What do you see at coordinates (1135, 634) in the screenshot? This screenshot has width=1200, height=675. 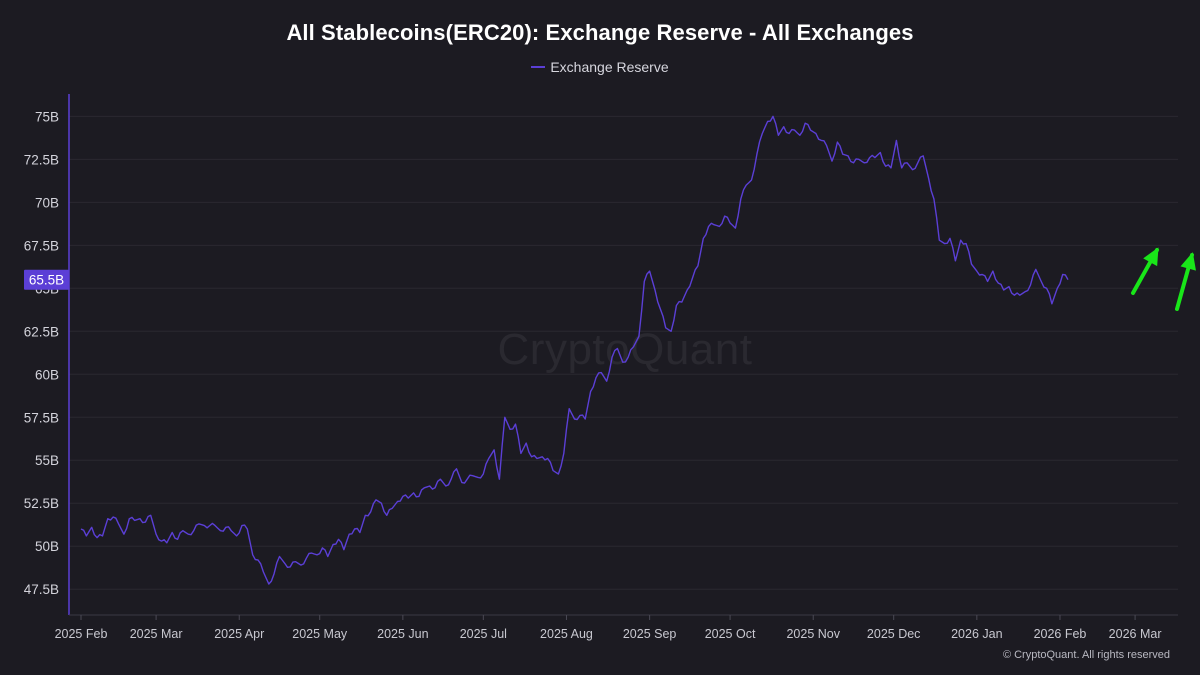 I see `x-tick-label: 2026 Mar` at bounding box center [1135, 634].